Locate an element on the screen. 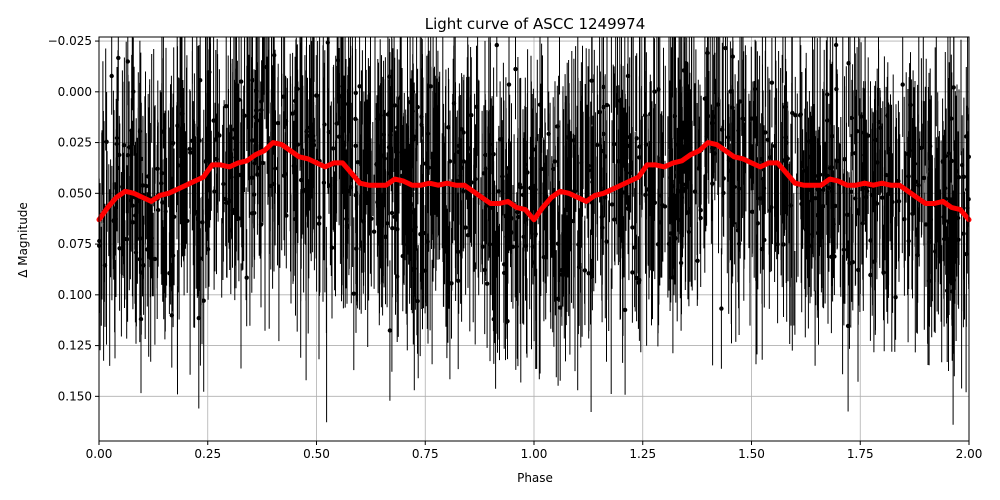  x-tick-label: 1.50 is located at coordinates (751, 454).